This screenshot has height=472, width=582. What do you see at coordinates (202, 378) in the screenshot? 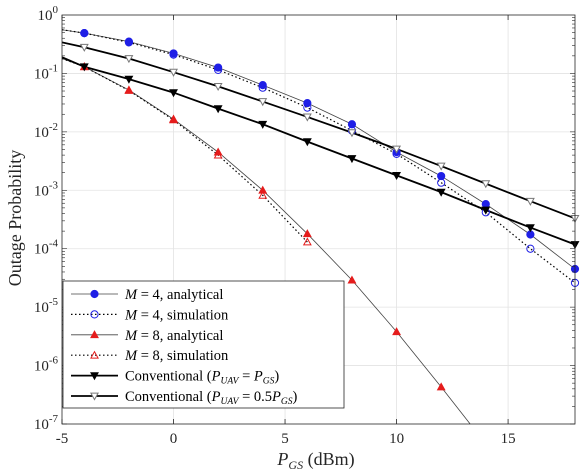
I see `legend-label: Conventional (PUAV = PGS)` at bounding box center [202, 378].